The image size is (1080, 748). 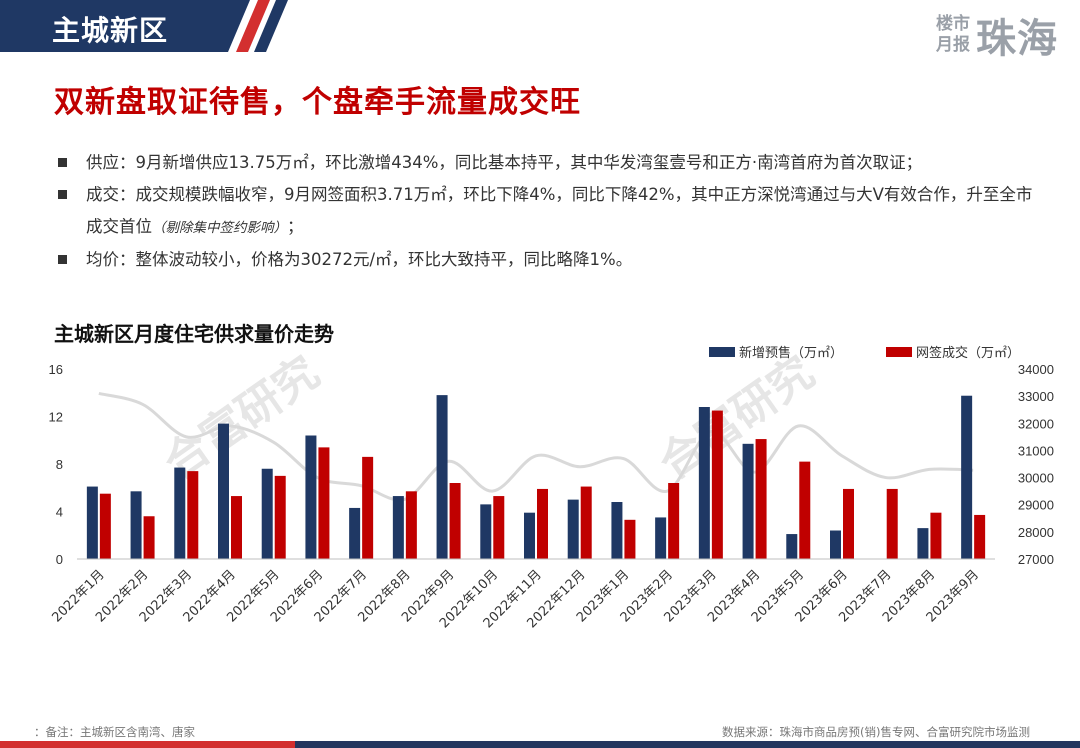 I want to click on brand-small-bottom: 月报, so click(x=953, y=45).